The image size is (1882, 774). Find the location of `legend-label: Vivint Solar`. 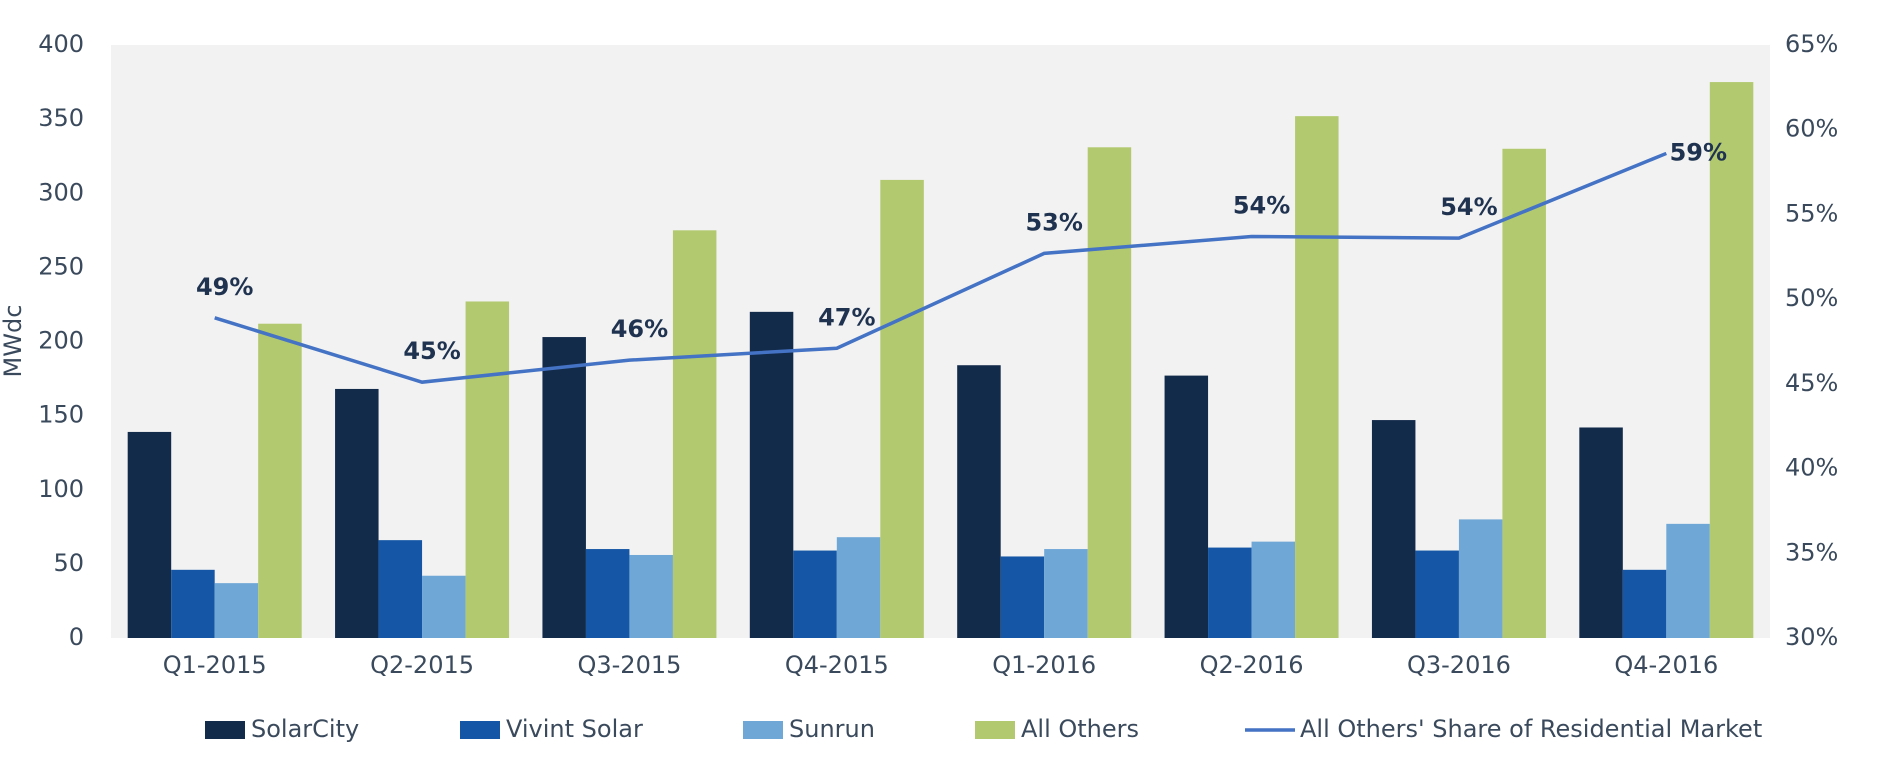

legend-label: Vivint Solar is located at coordinates (574, 729).